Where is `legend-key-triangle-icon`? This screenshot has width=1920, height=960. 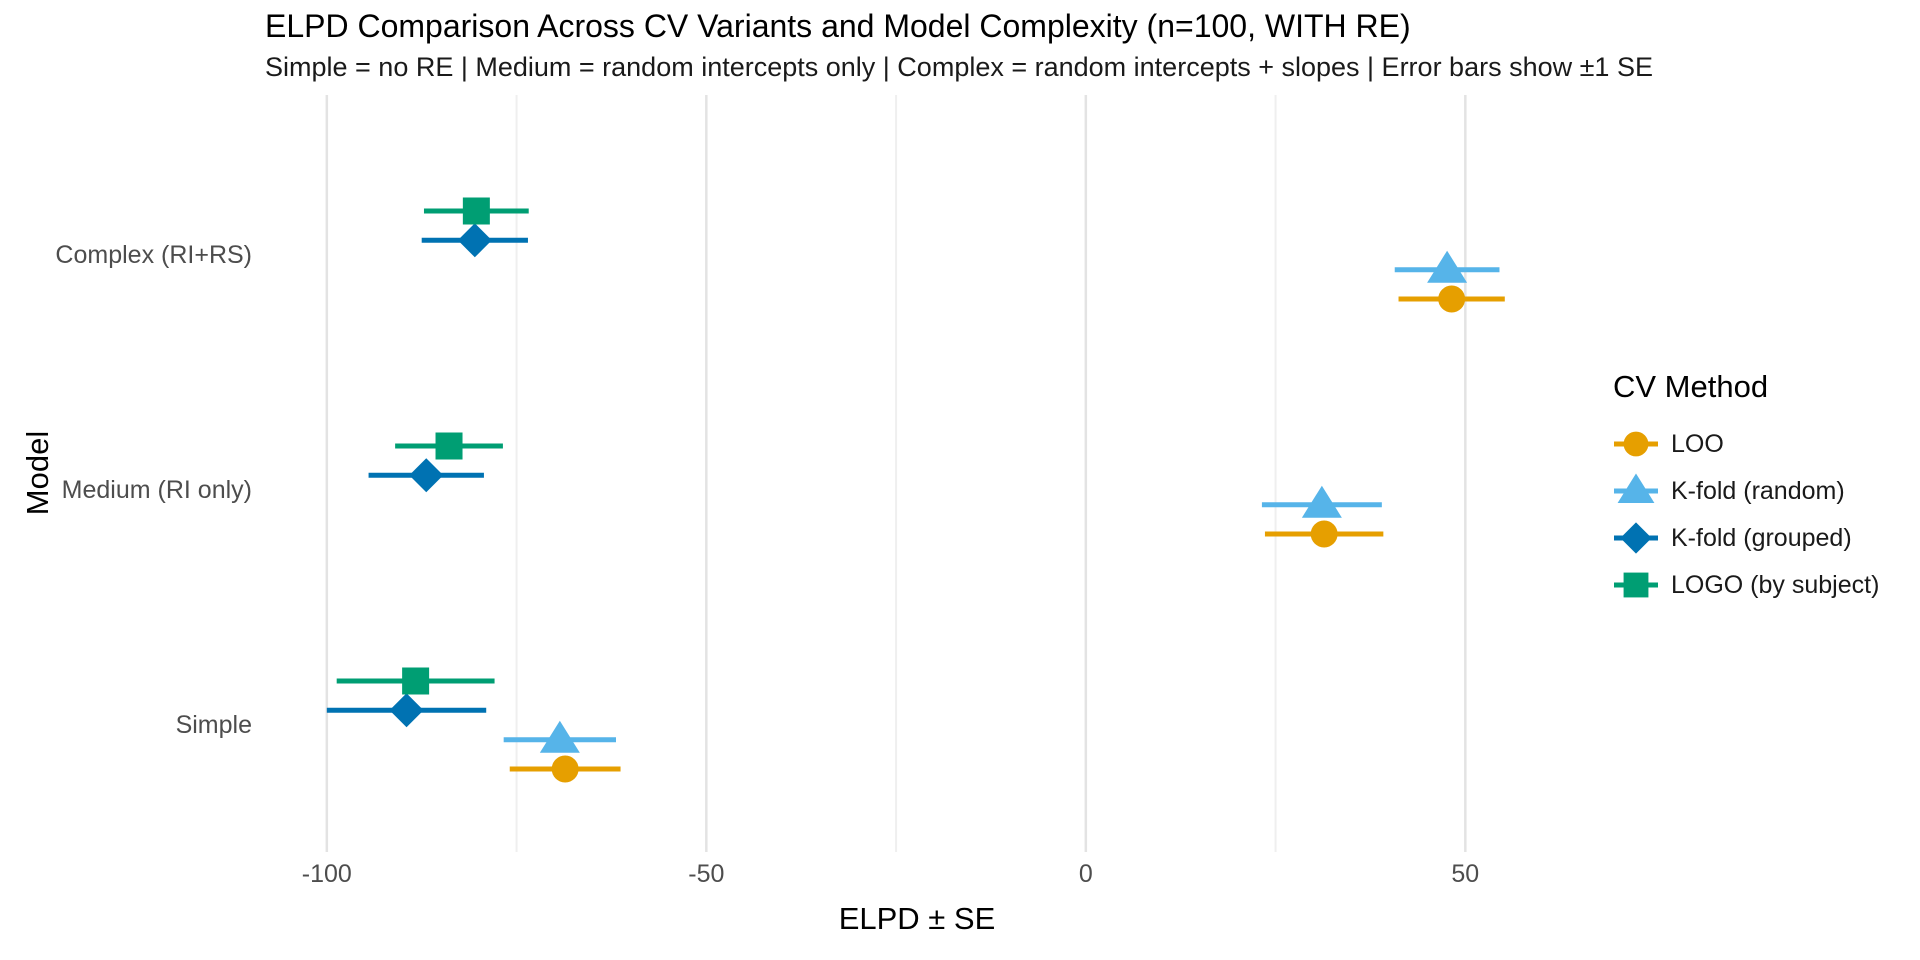 legend-key-triangle-icon is located at coordinates (1636, 488).